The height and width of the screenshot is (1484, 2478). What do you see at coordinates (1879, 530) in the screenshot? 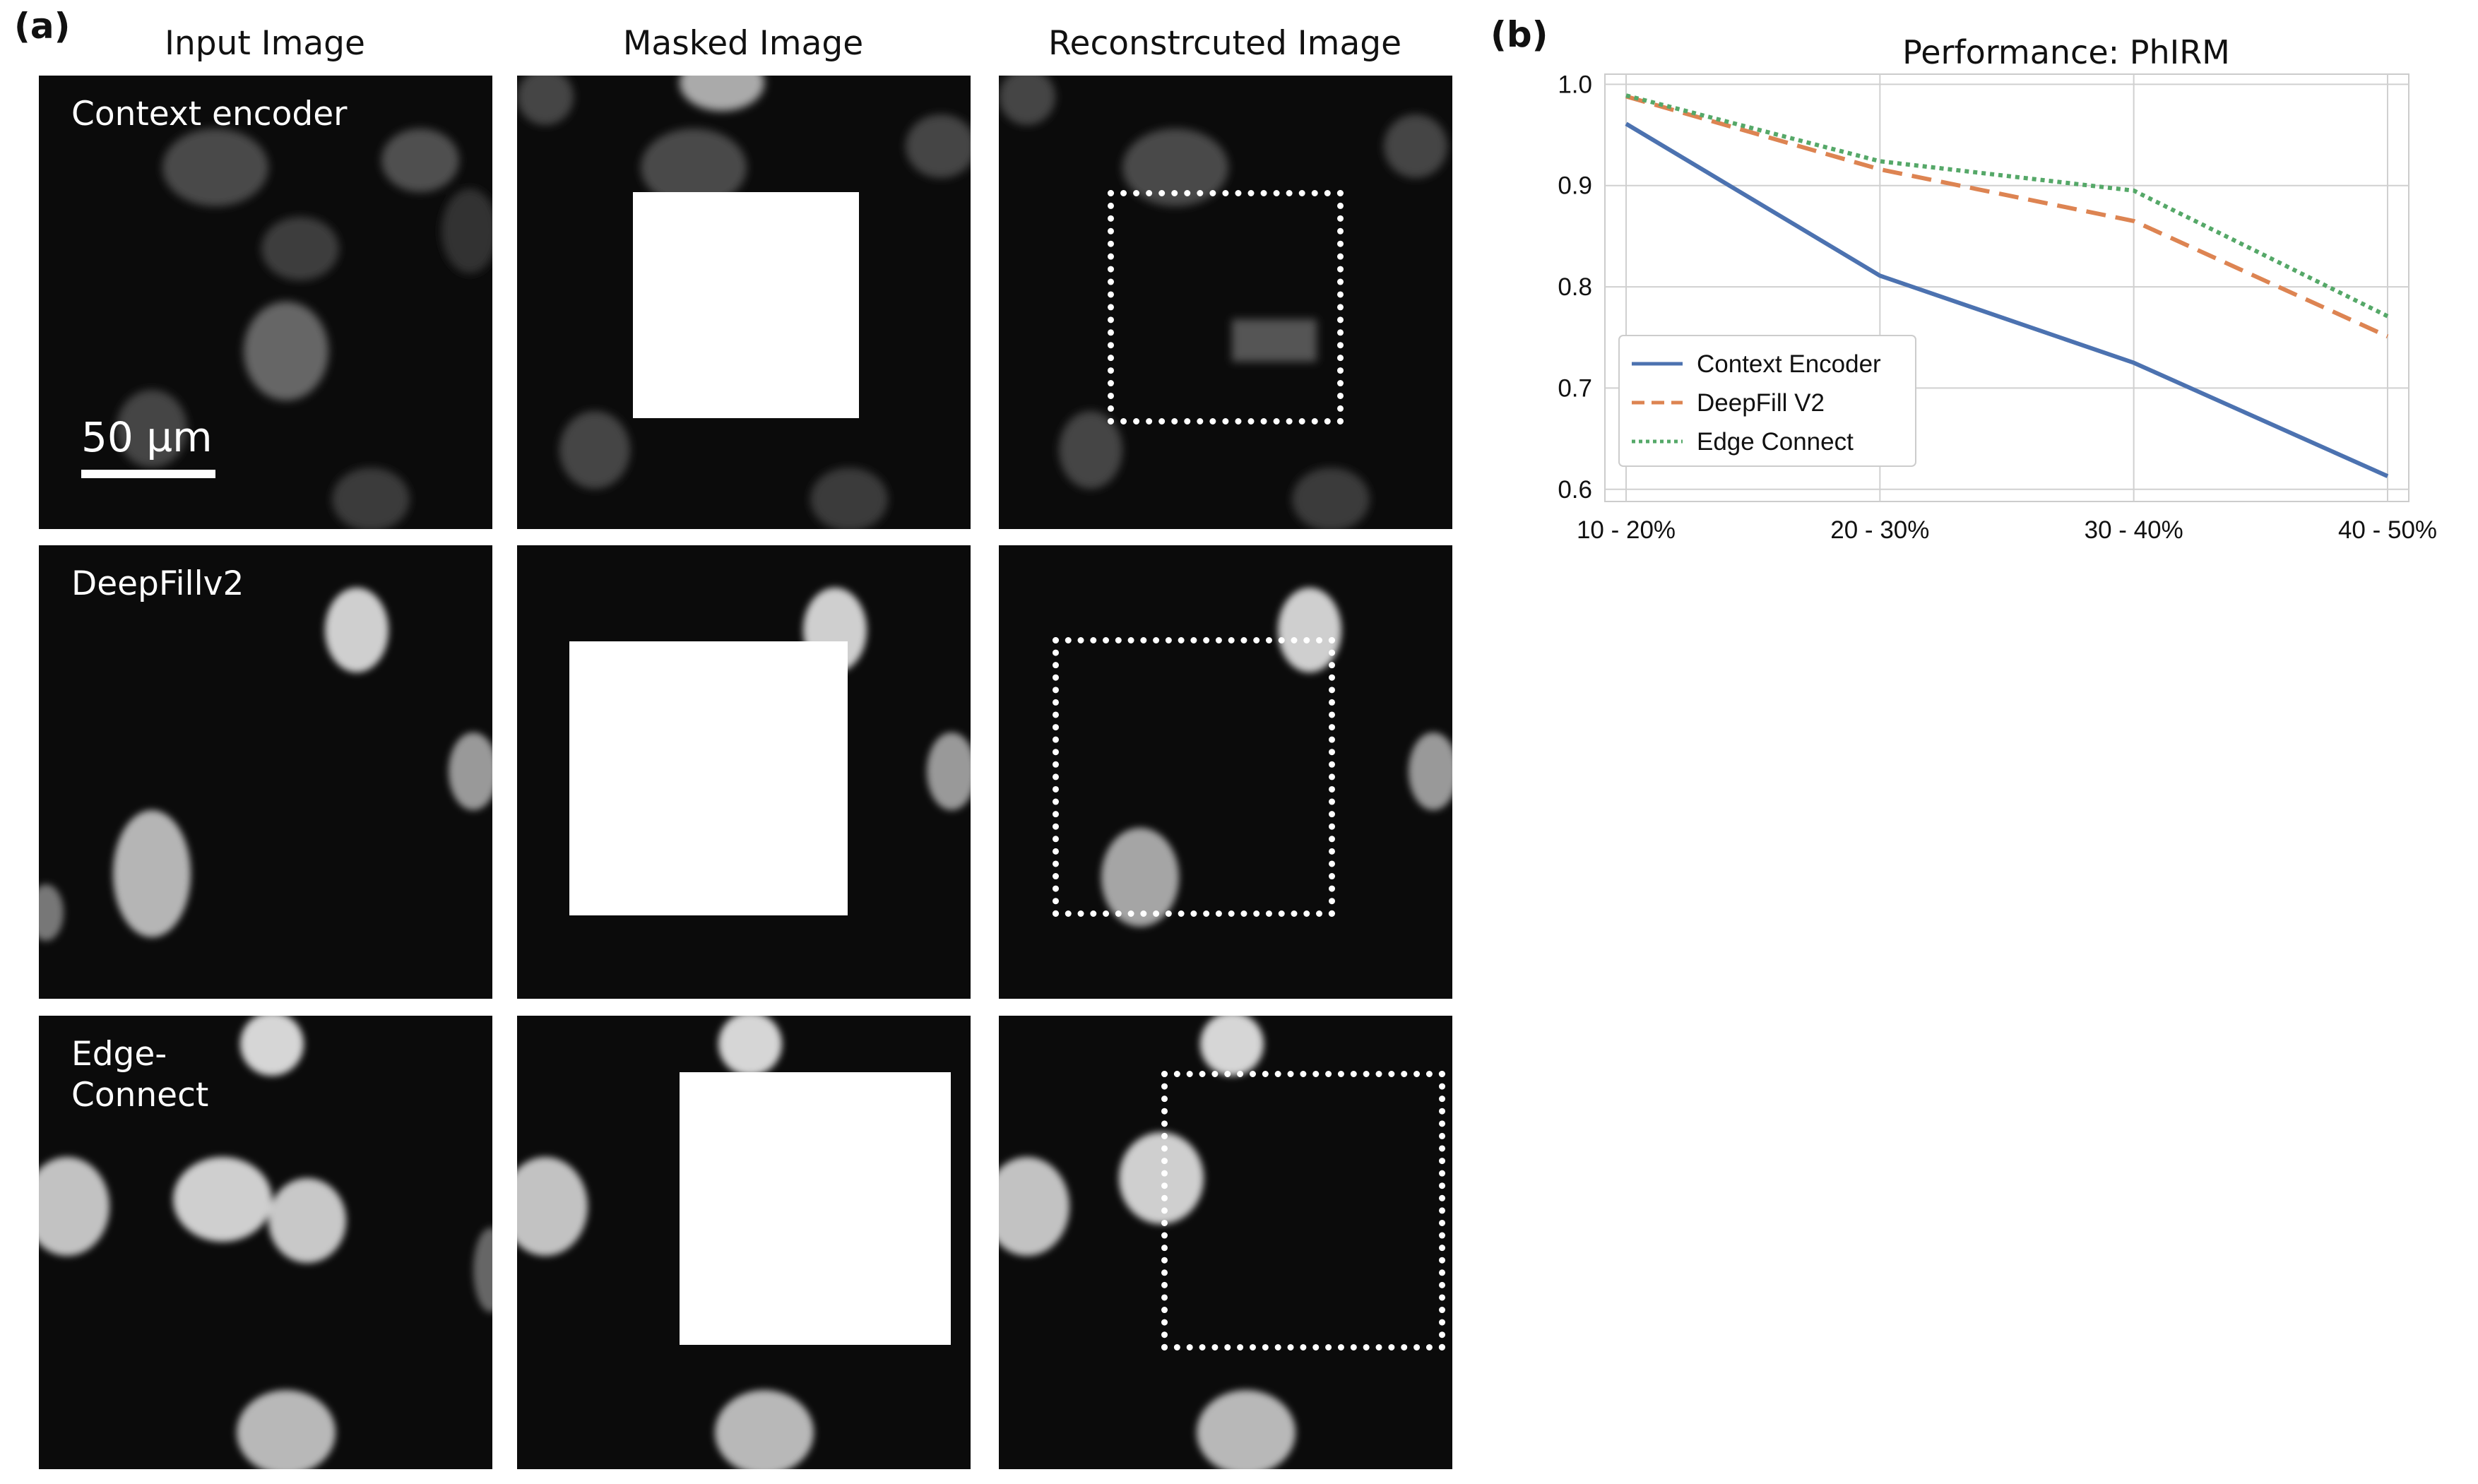
I see `x-tick-label: 20 - 30%` at bounding box center [1879, 530].